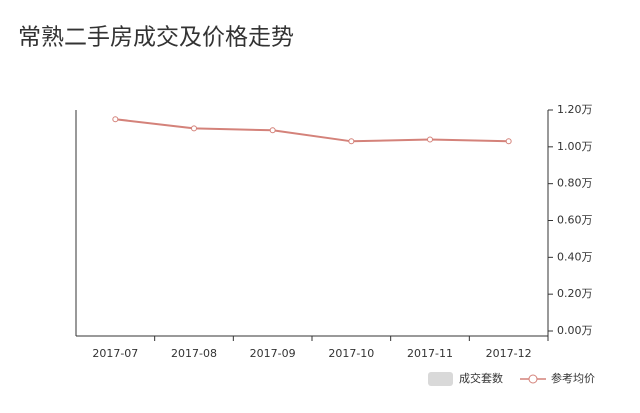  I want to click on x-tick-label: 2017-11, so click(430, 353).